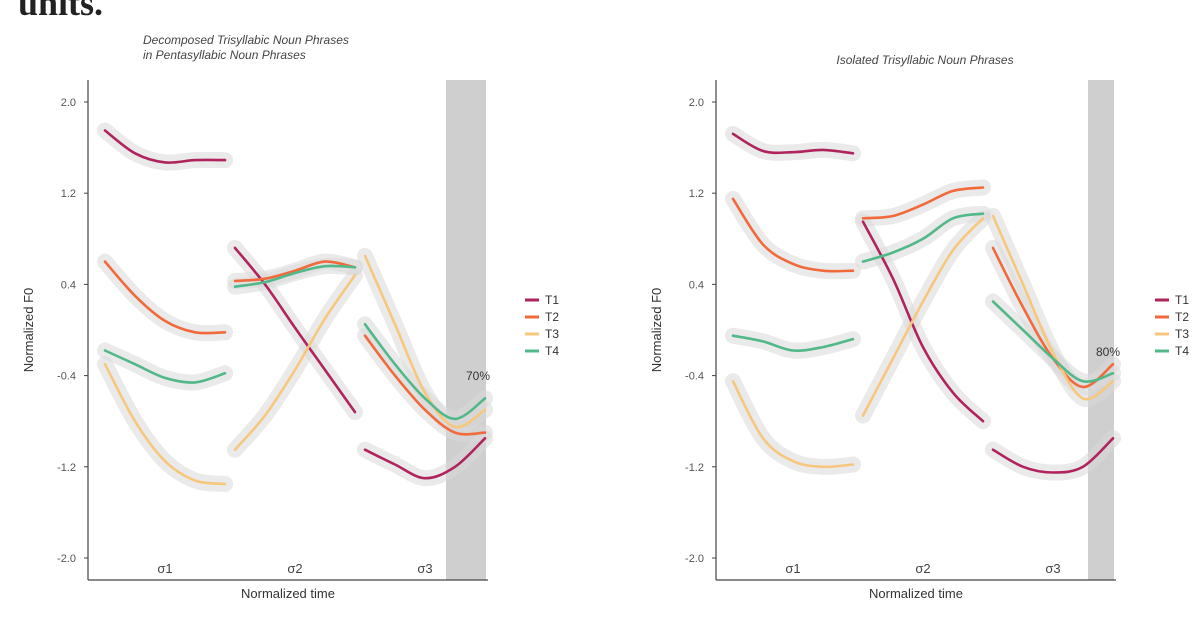  Describe the element at coordinates (1108, 352) in the screenshot. I see `highlight-percent-label: 80%` at that location.